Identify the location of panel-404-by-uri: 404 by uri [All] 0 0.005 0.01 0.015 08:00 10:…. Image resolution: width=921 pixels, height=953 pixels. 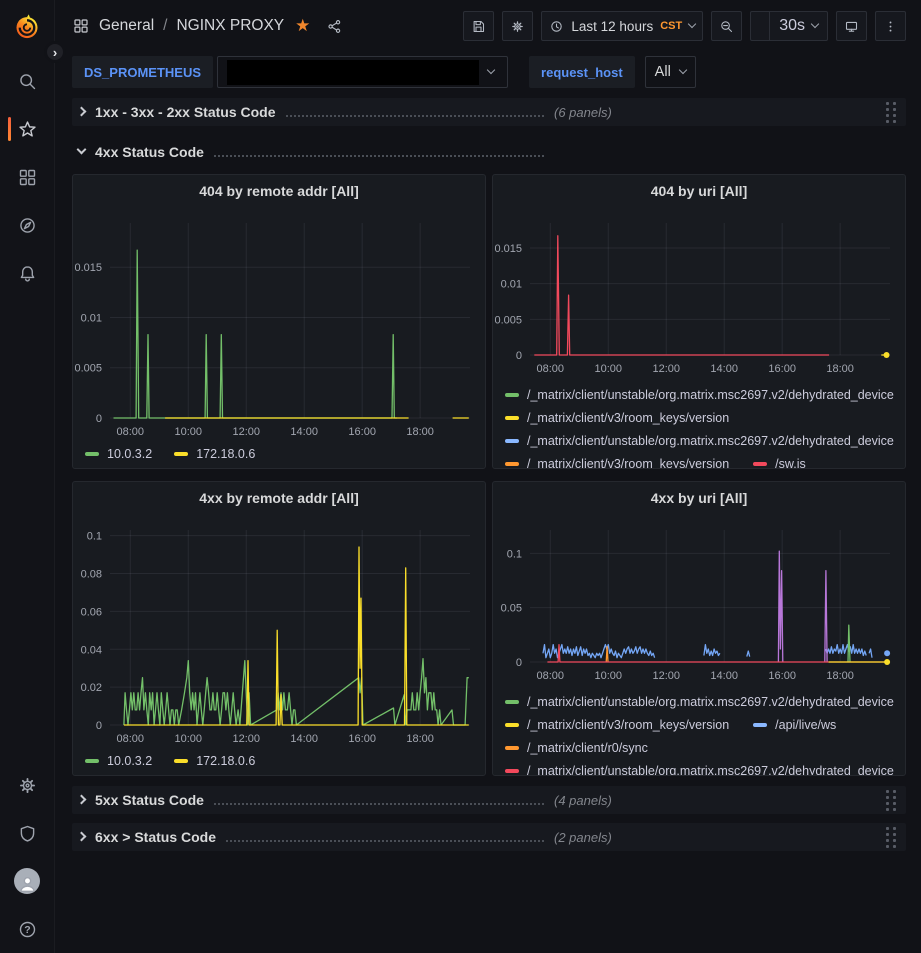
(699, 321).